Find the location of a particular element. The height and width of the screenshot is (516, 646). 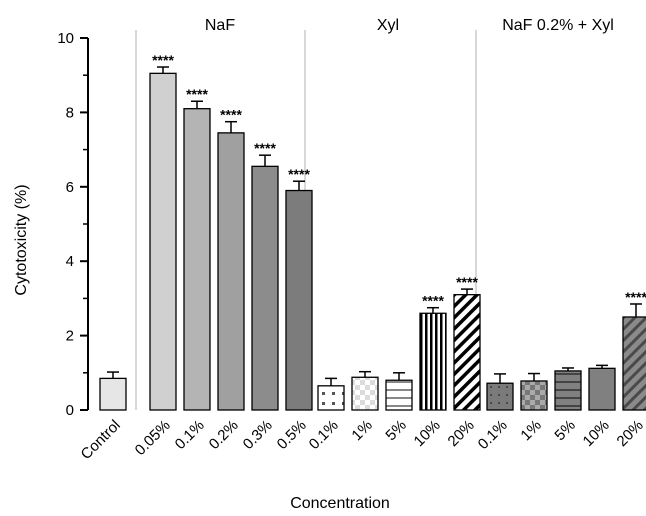

group-title: NaF 0.2% + Xyl is located at coordinates (558, 25).